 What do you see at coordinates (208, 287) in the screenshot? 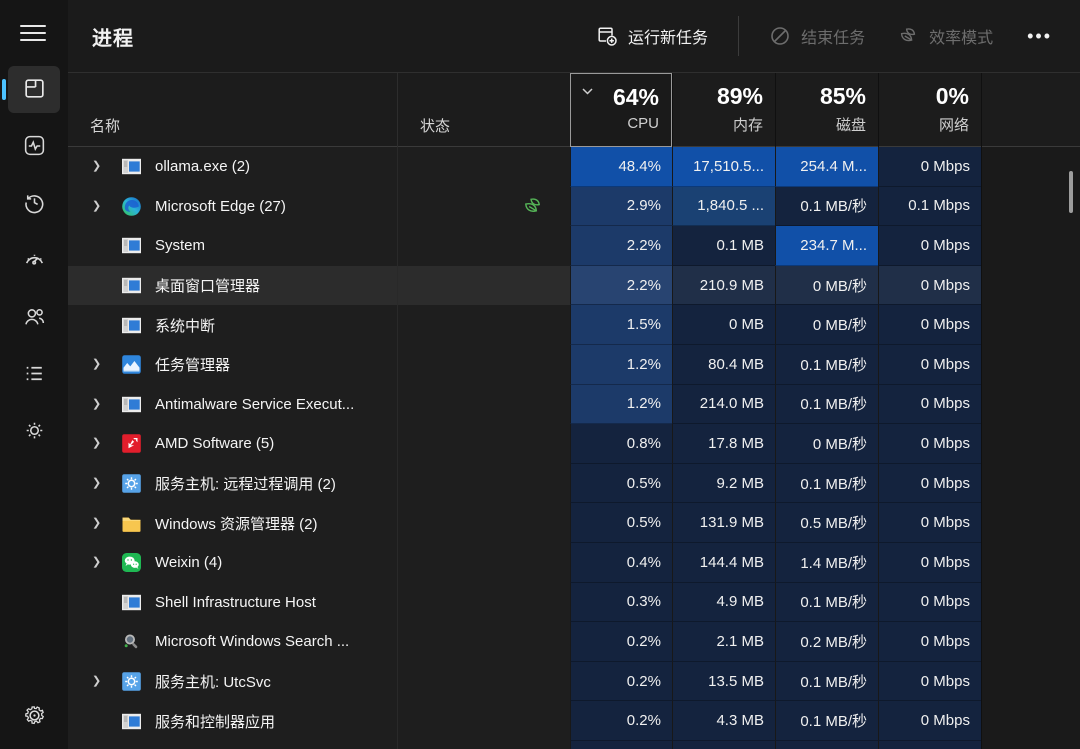
I see `process-name: 桌面窗口管理器` at bounding box center [208, 287].